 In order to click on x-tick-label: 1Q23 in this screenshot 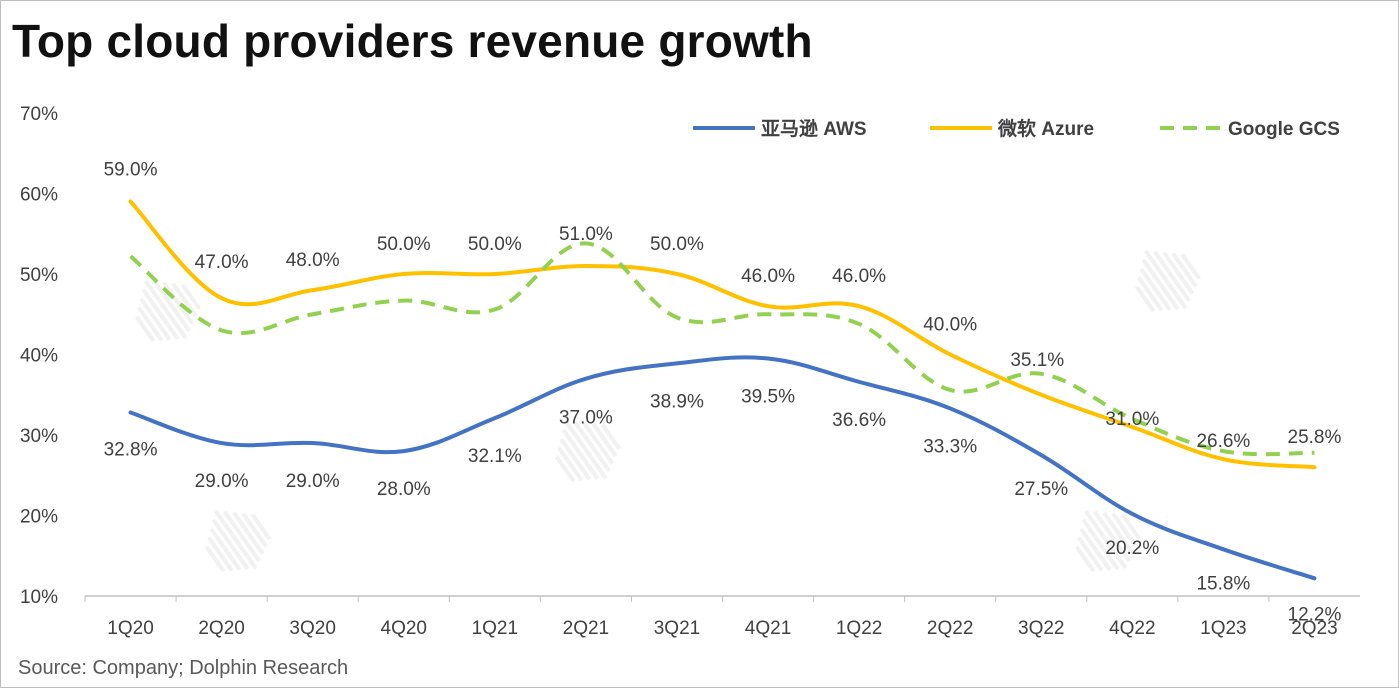, I will do `click(1223, 628)`.